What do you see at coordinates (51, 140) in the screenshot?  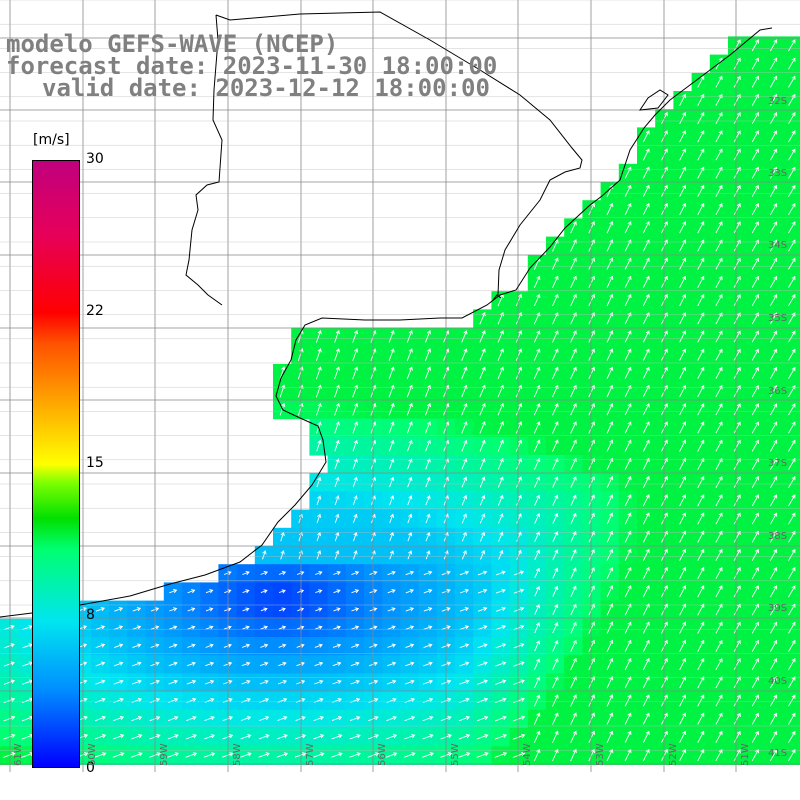 I see `colorbar-unit: [m/s]` at bounding box center [51, 140].